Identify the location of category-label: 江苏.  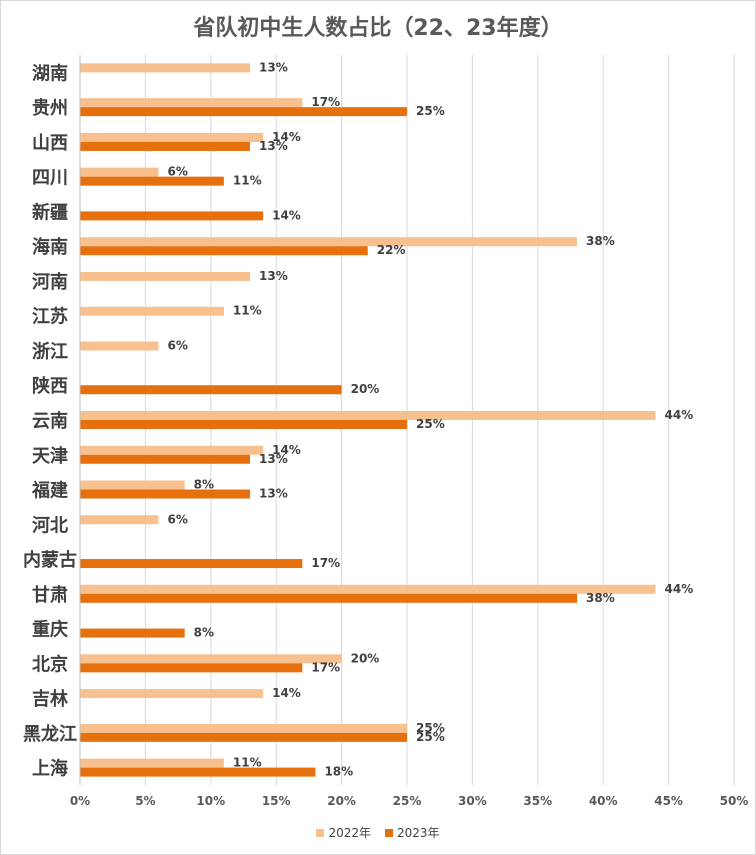
(50, 317).